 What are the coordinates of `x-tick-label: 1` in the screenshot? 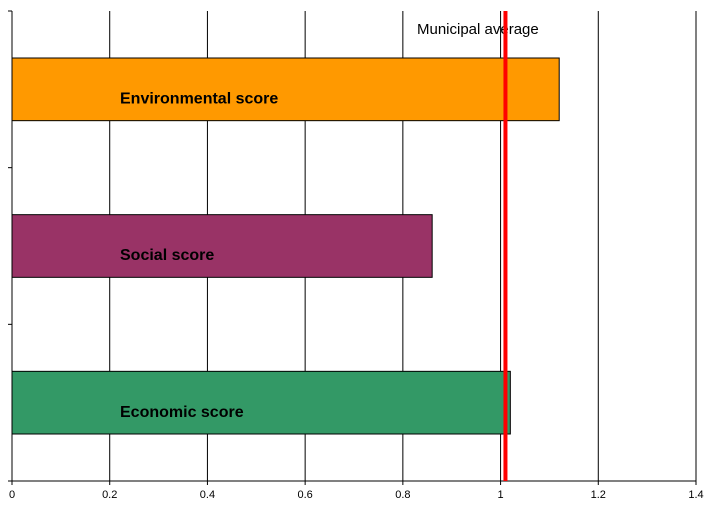 It's located at (501, 495).